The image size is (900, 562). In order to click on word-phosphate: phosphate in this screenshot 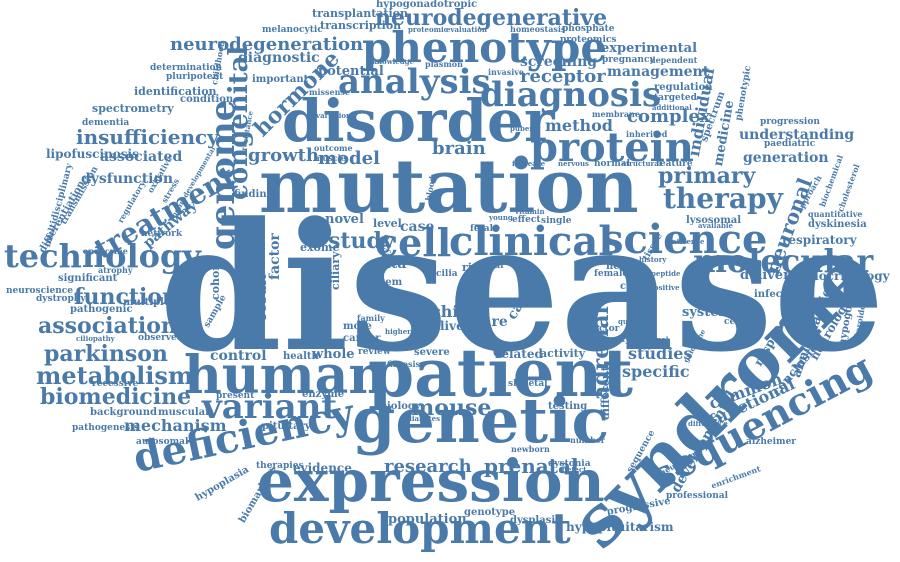, I will do `click(588, 29)`.